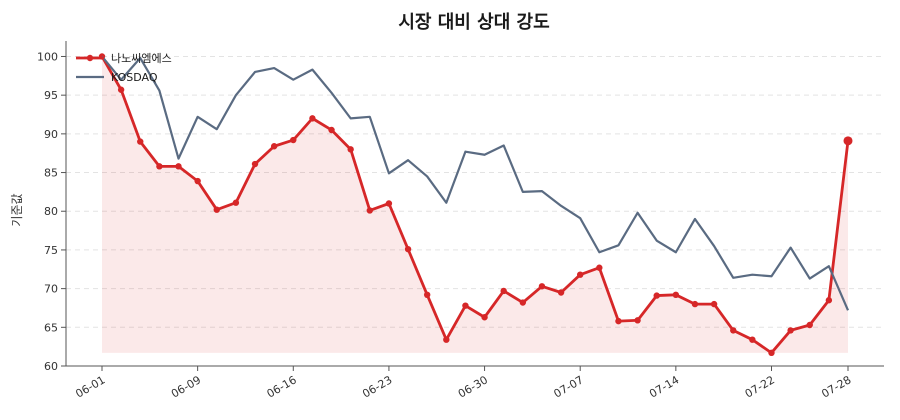 The height and width of the screenshot is (420, 900). What do you see at coordinates (282, 386) in the screenshot?
I see `x-tick-label: 06-16` at bounding box center [282, 386].